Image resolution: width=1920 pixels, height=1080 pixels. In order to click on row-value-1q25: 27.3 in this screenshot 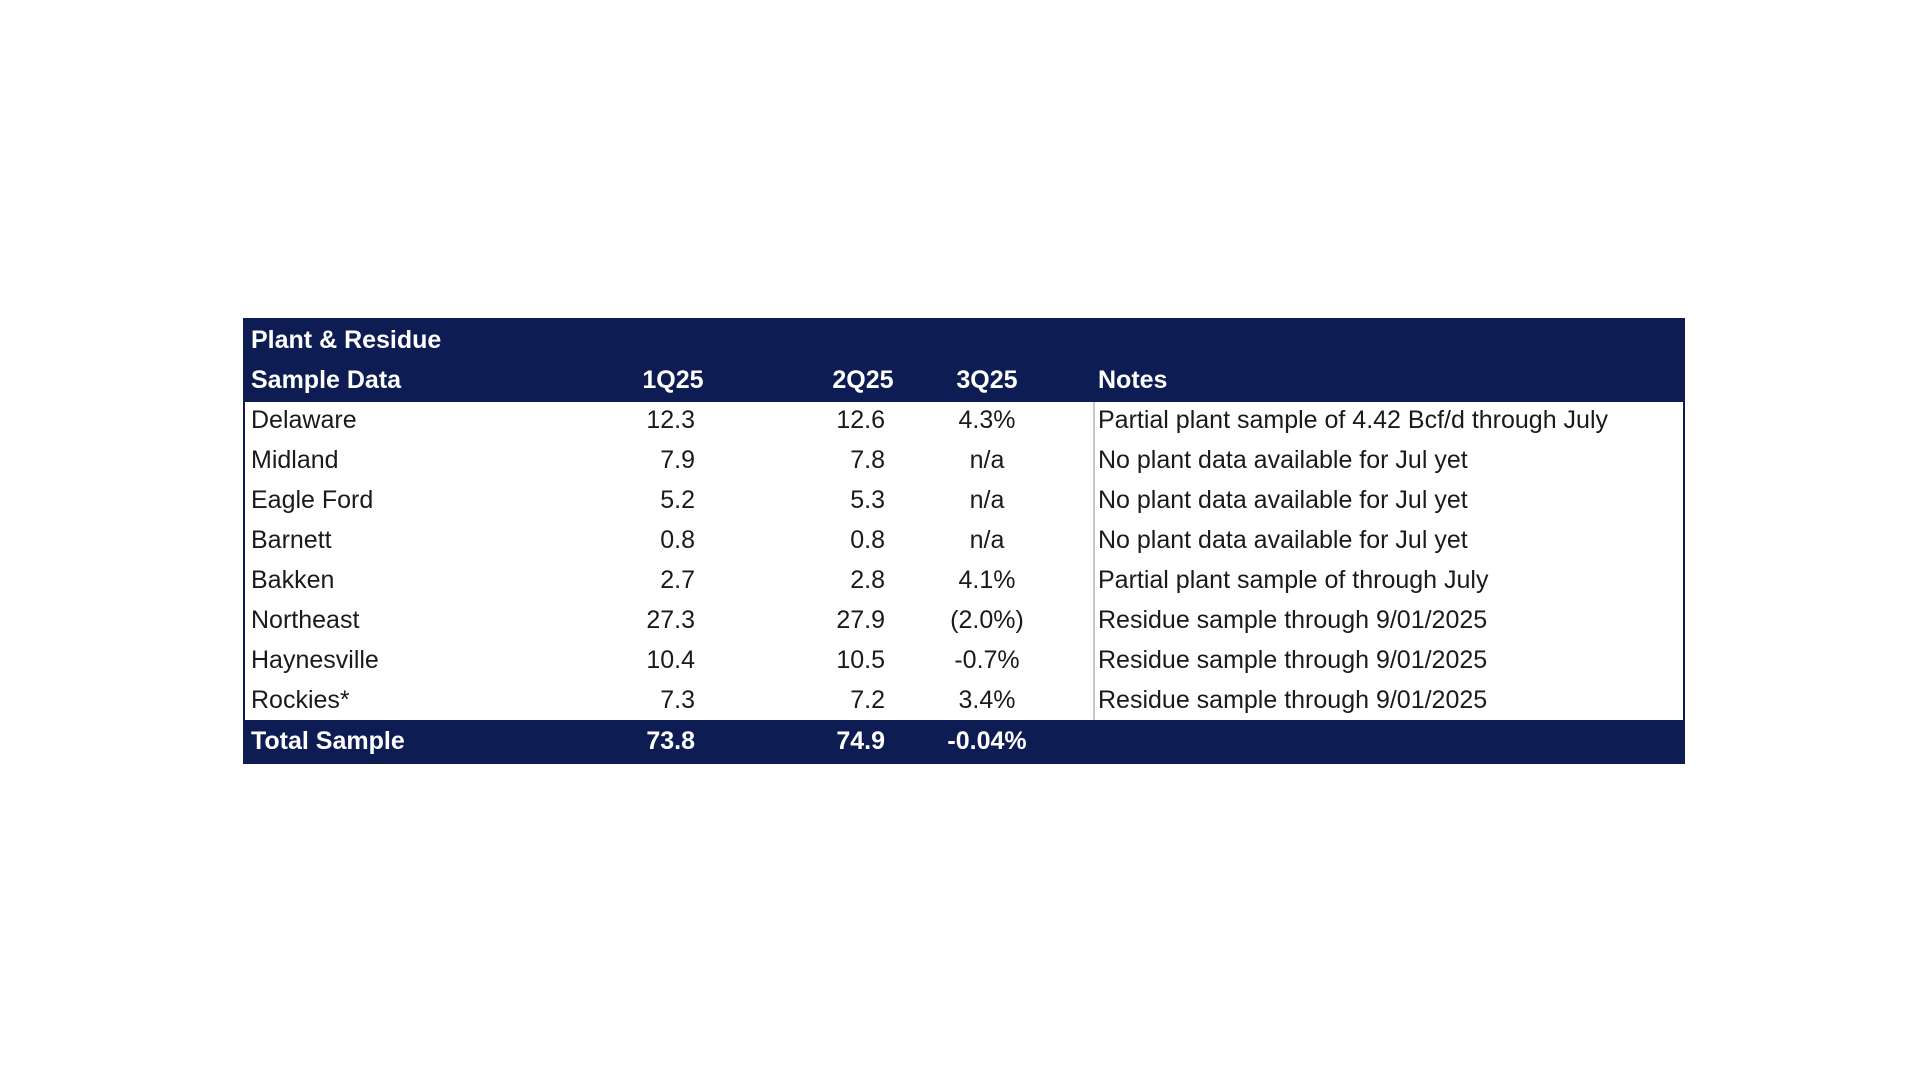, I will do `click(670, 620)`.